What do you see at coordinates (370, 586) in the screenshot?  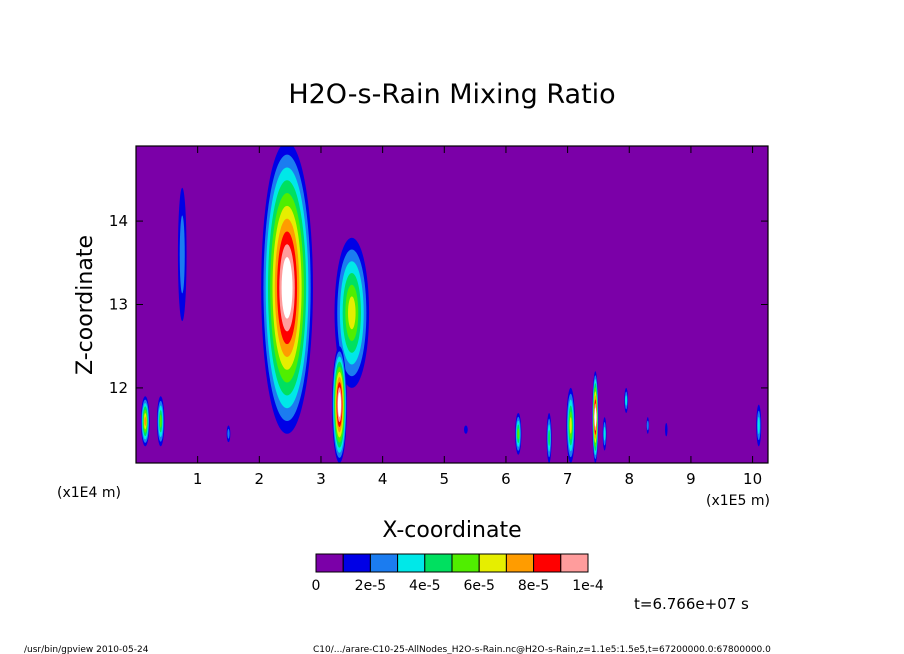 I see `colorbar-label-1: 2e-5` at bounding box center [370, 586].